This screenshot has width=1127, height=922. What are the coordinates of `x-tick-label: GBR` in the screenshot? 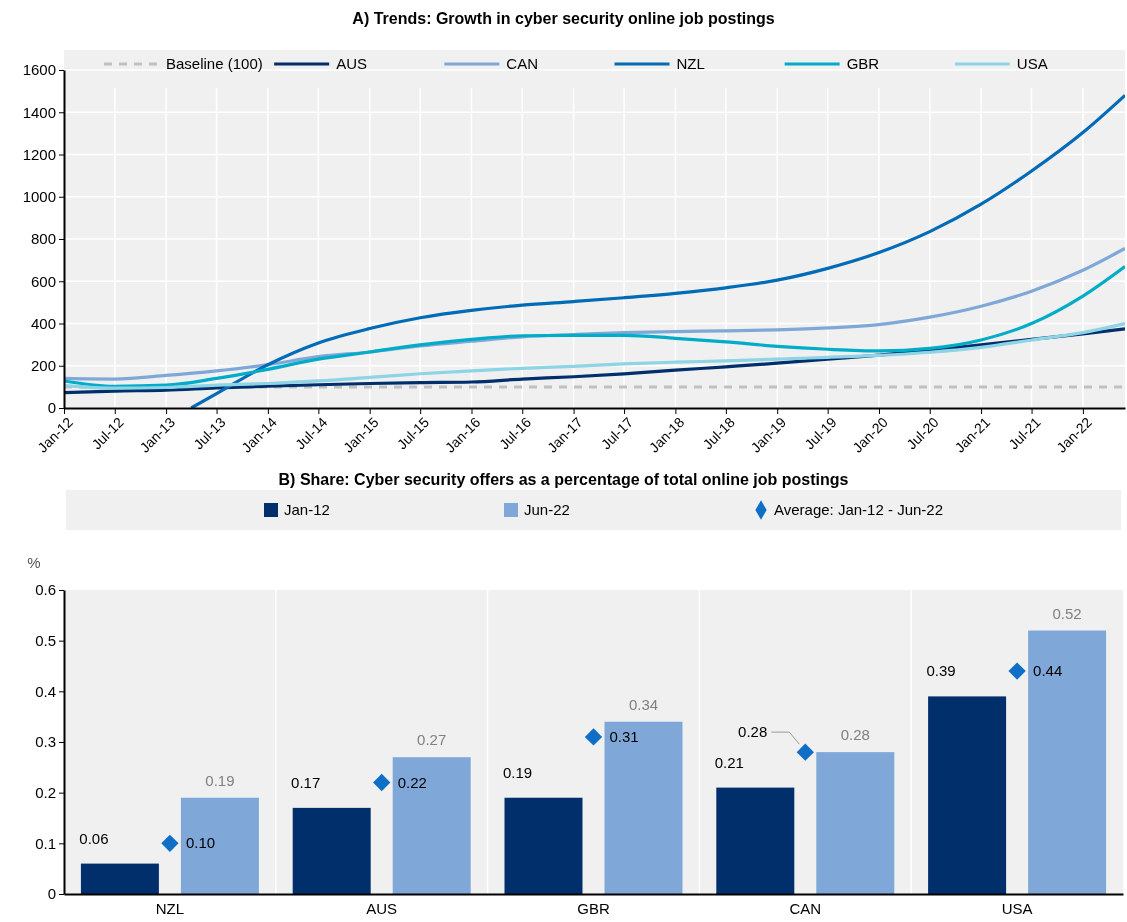 It's located at (593, 908).